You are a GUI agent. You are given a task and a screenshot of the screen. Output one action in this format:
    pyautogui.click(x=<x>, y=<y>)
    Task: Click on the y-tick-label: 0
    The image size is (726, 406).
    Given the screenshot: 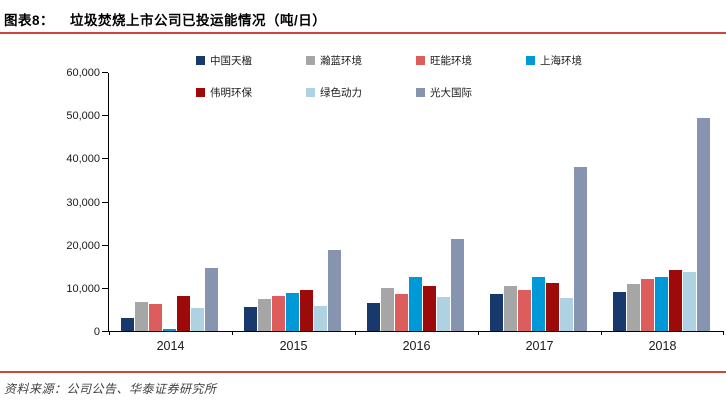 What is the action you would take?
    pyautogui.click(x=96, y=332)
    